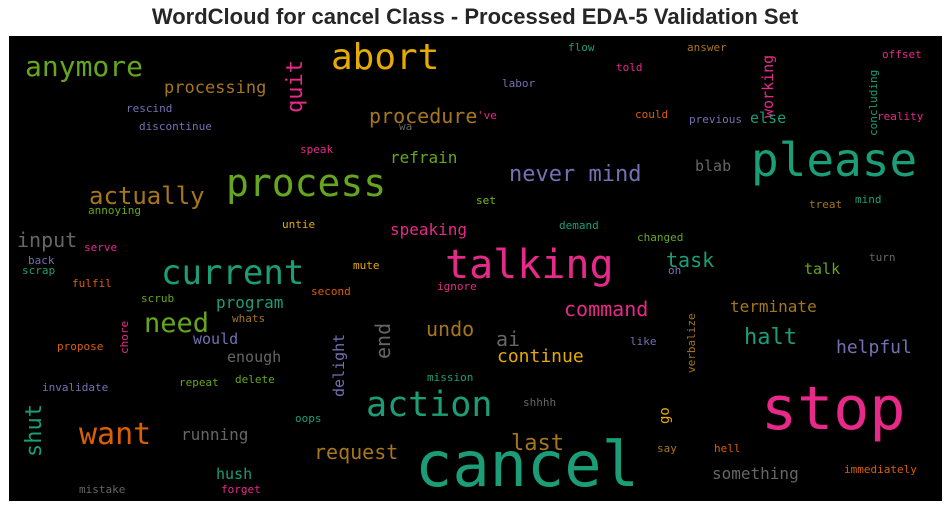 The image size is (950, 511). I want to click on word-mind: mind, so click(868, 199).